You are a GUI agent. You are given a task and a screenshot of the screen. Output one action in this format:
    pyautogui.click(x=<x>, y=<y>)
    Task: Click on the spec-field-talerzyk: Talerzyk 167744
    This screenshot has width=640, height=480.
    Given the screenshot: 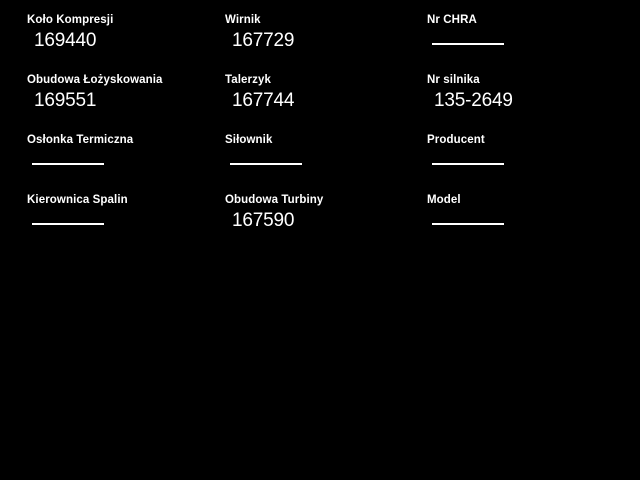 What is the action you would take?
    pyautogui.click(x=326, y=104)
    